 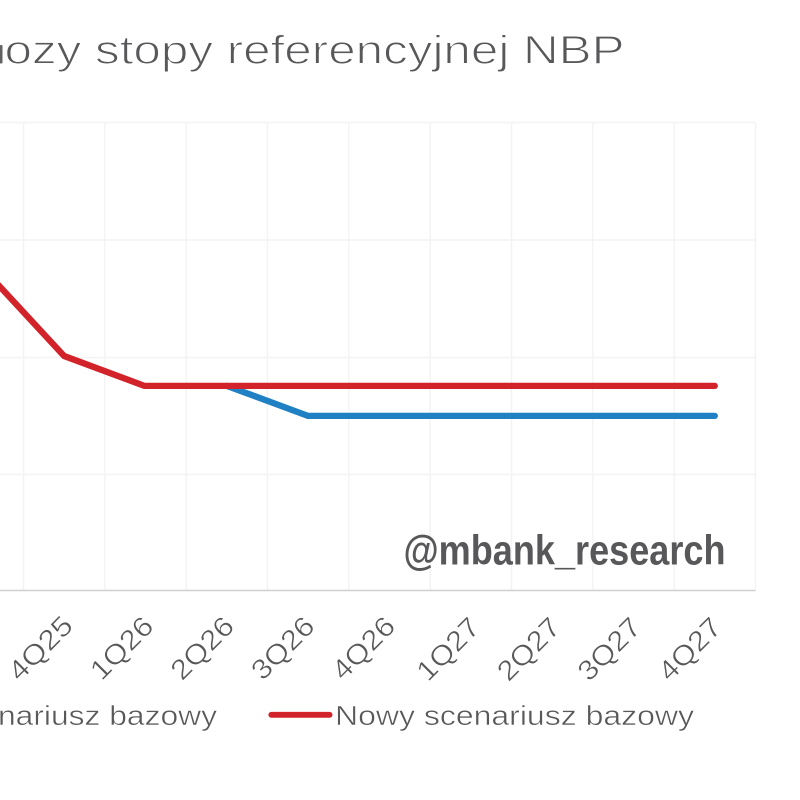 What do you see at coordinates (565, 550) in the screenshot?
I see `svg-text: @mbank_research` at bounding box center [565, 550].